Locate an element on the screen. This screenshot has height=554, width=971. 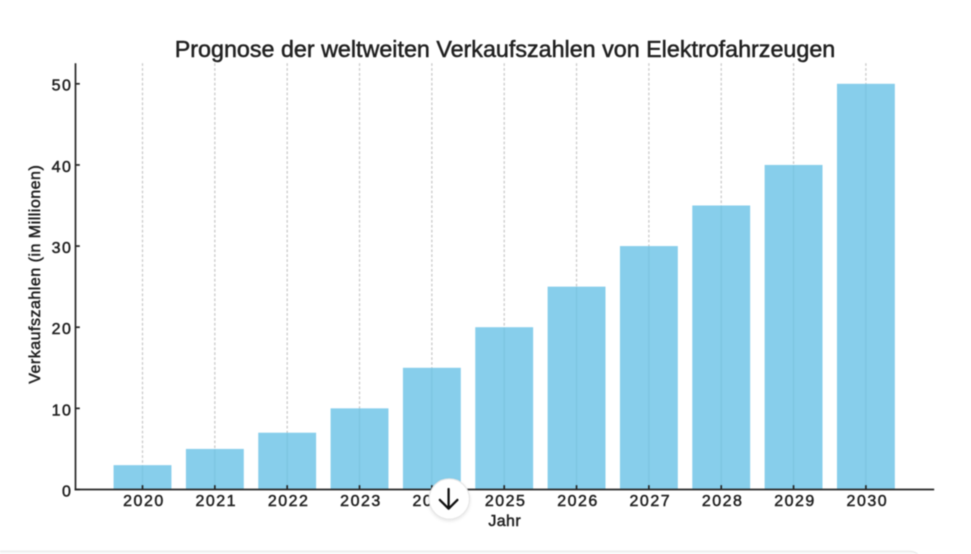
svg-text: 20 is located at coordinates (62, 329).